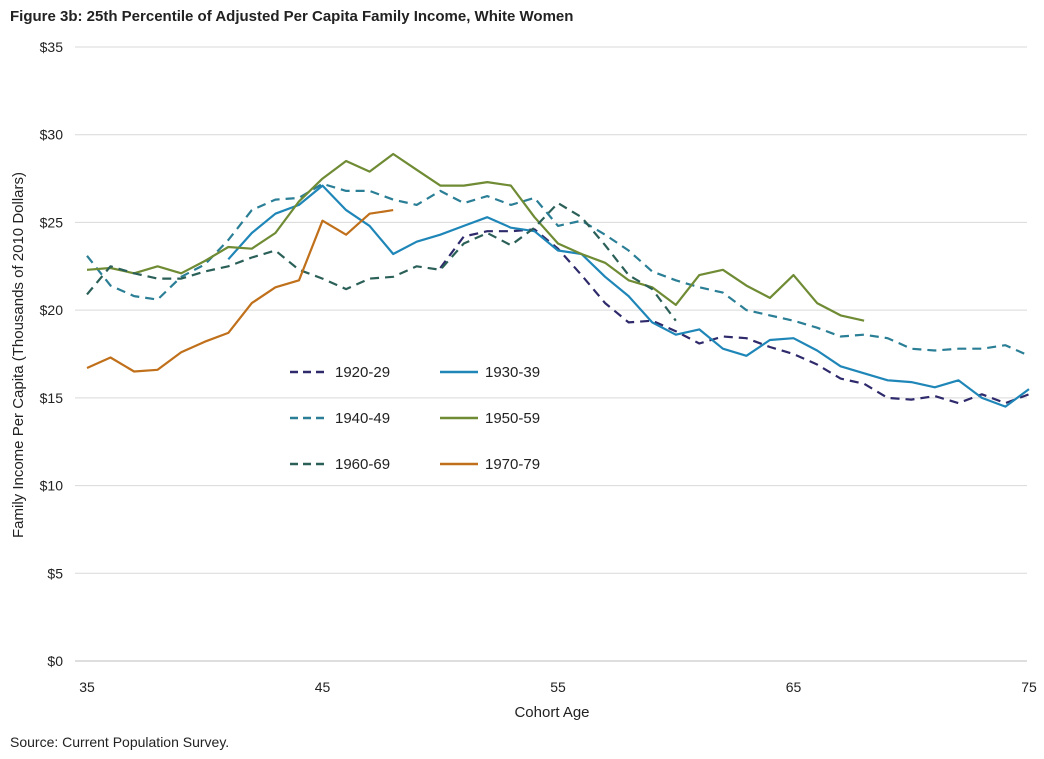 The width and height of the screenshot is (1044, 759). Describe the element at coordinates (512, 464) in the screenshot. I see `legend-label: 1970-79` at that location.